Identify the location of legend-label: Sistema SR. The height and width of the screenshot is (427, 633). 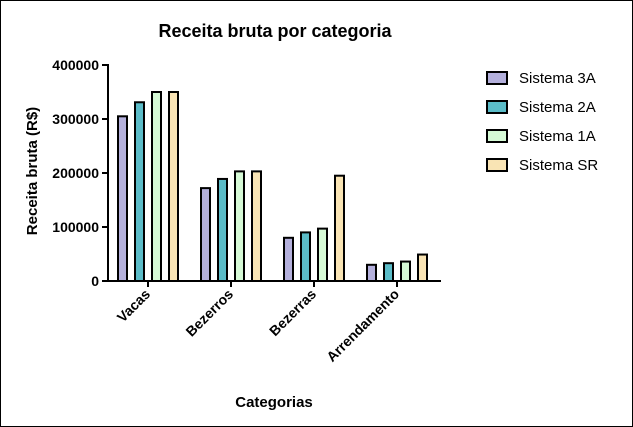
(558, 165).